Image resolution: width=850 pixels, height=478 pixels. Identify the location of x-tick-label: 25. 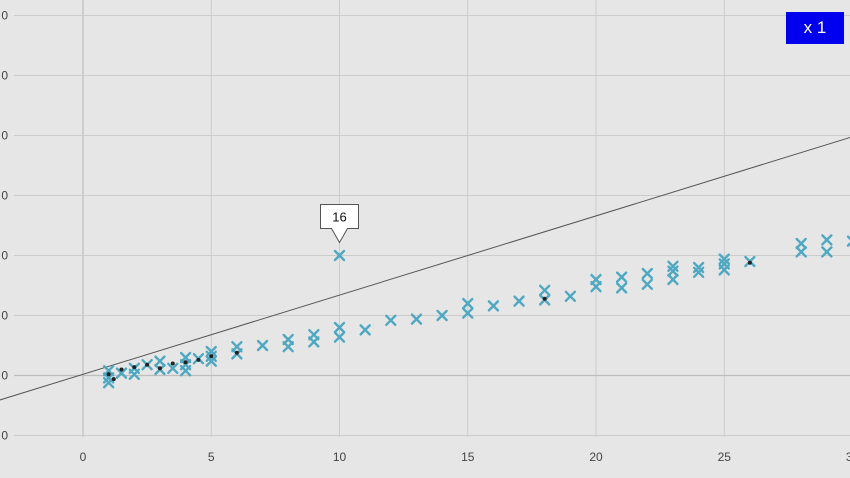
(725, 457).